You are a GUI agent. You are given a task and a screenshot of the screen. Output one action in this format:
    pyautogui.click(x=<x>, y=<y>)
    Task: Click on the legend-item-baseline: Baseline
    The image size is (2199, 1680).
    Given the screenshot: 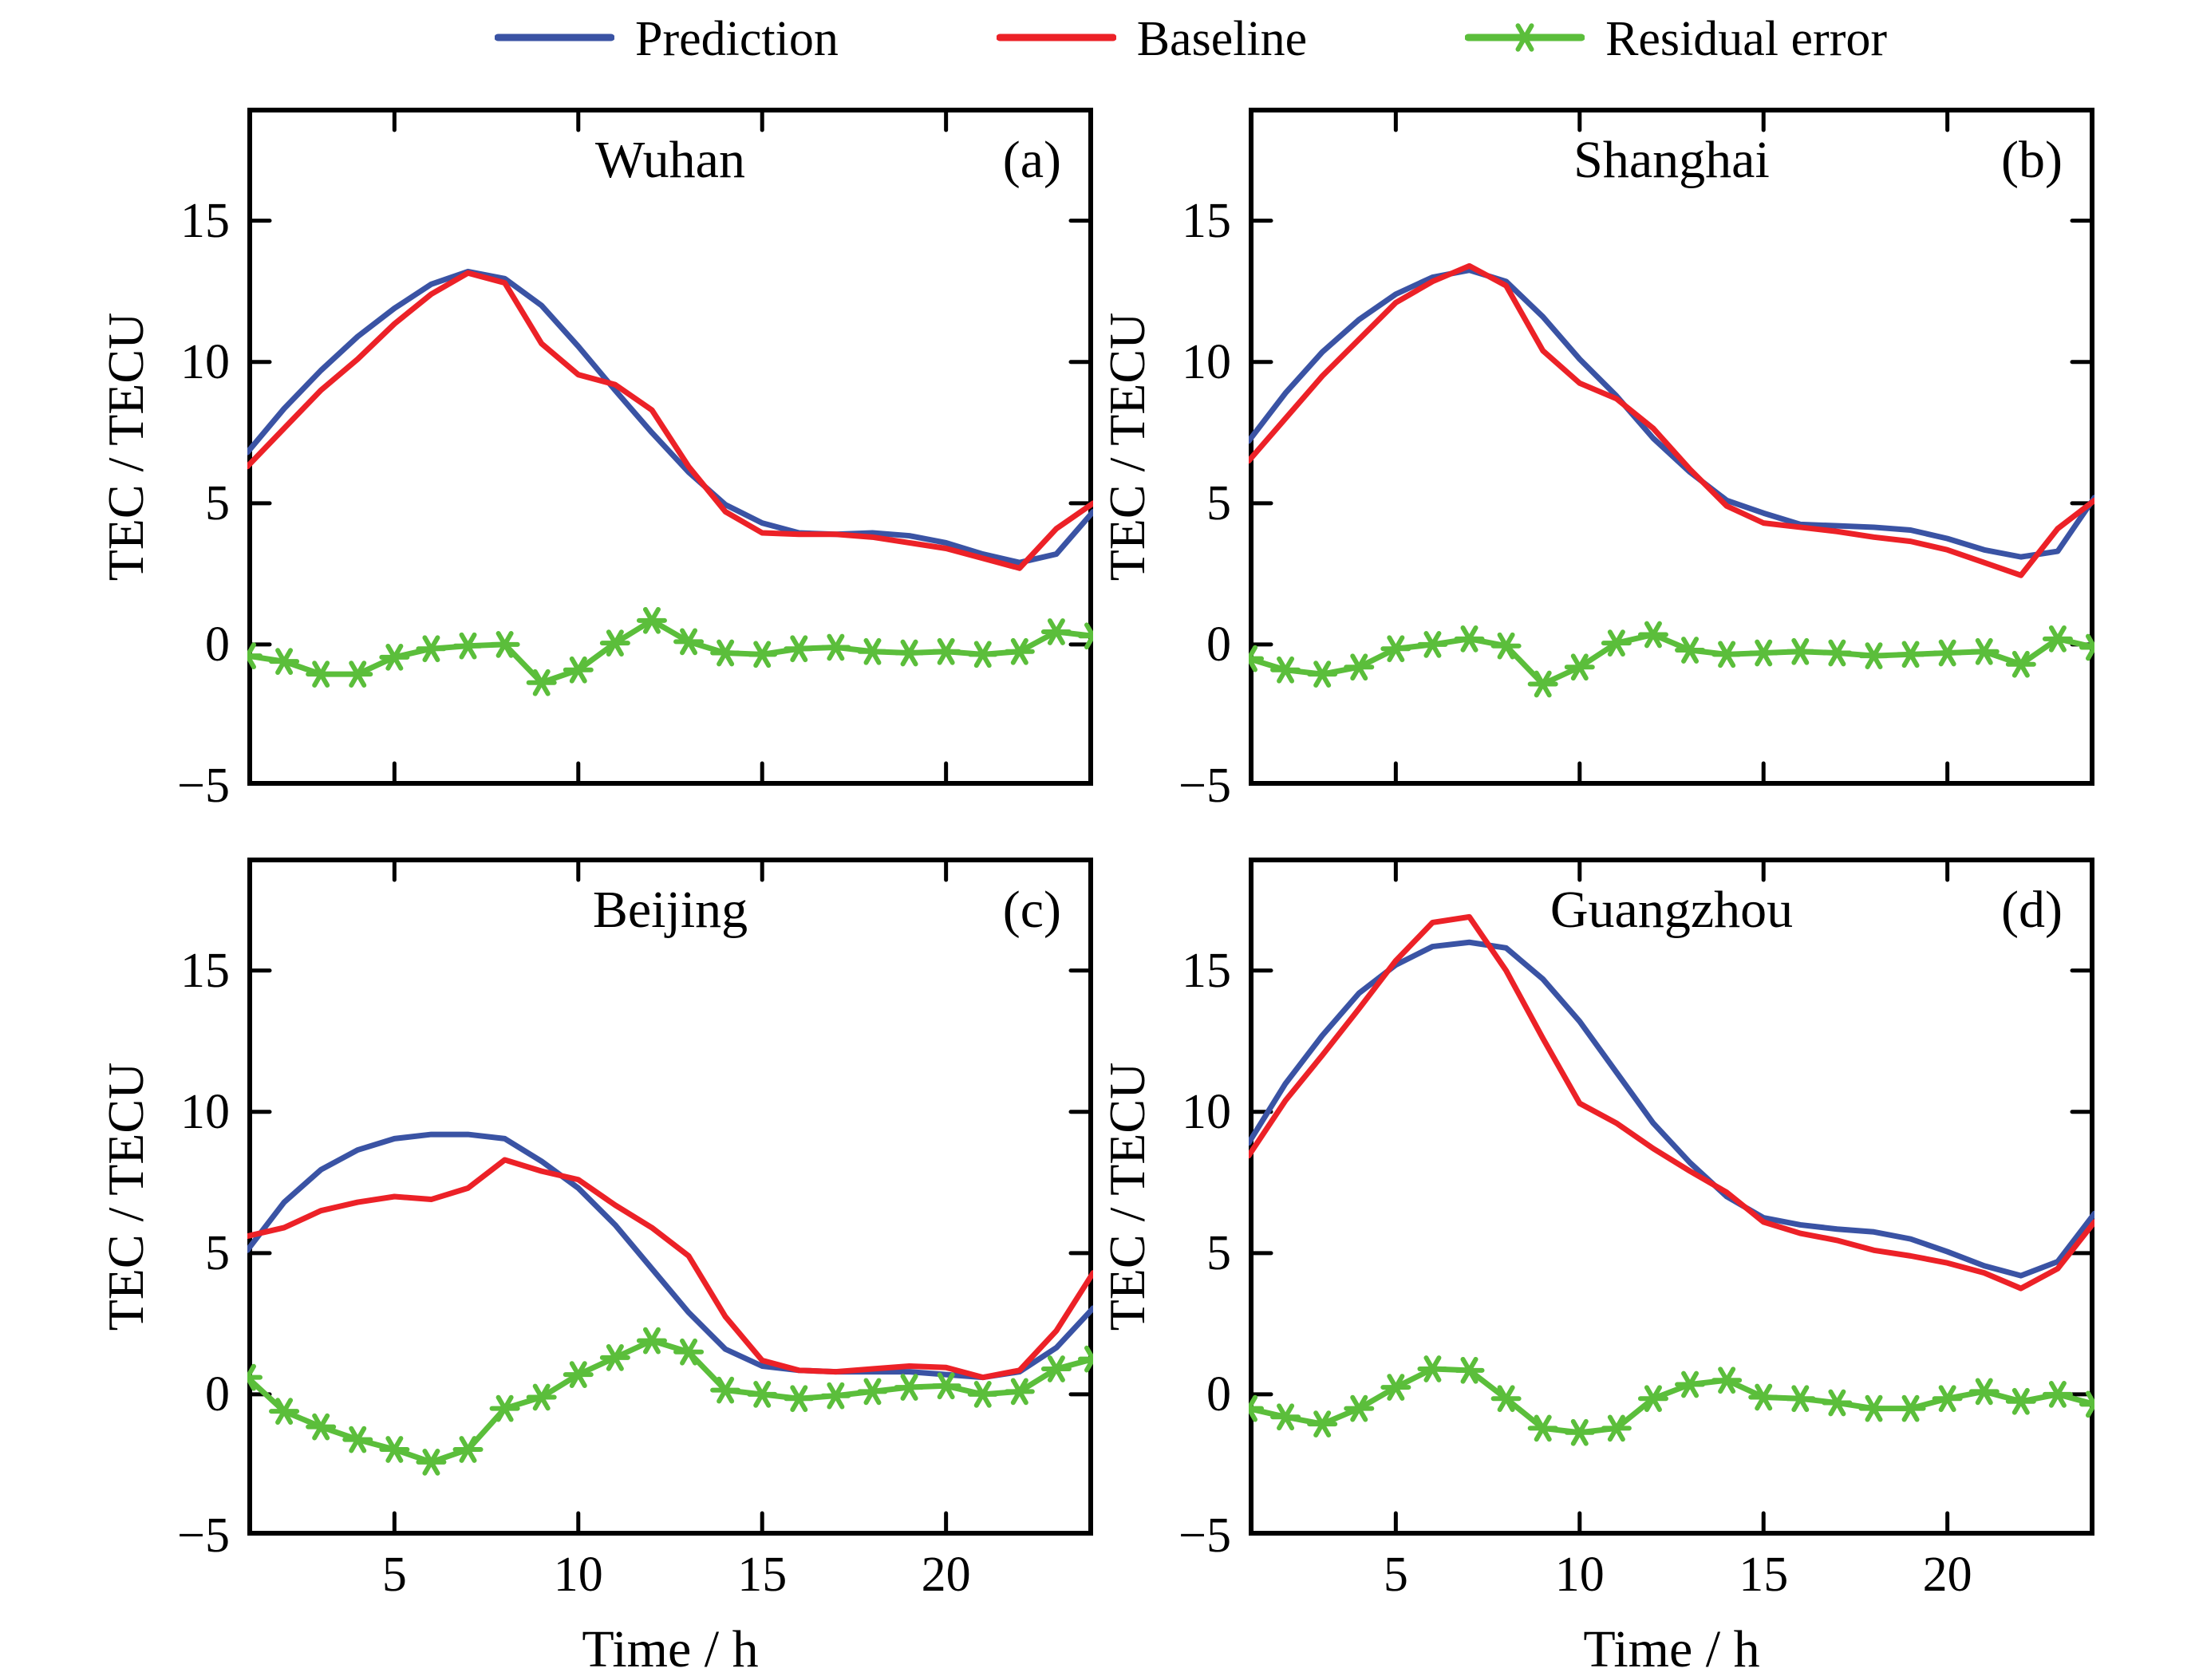 What is the action you would take?
    pyautogui.click(x=1152, y=39)
    